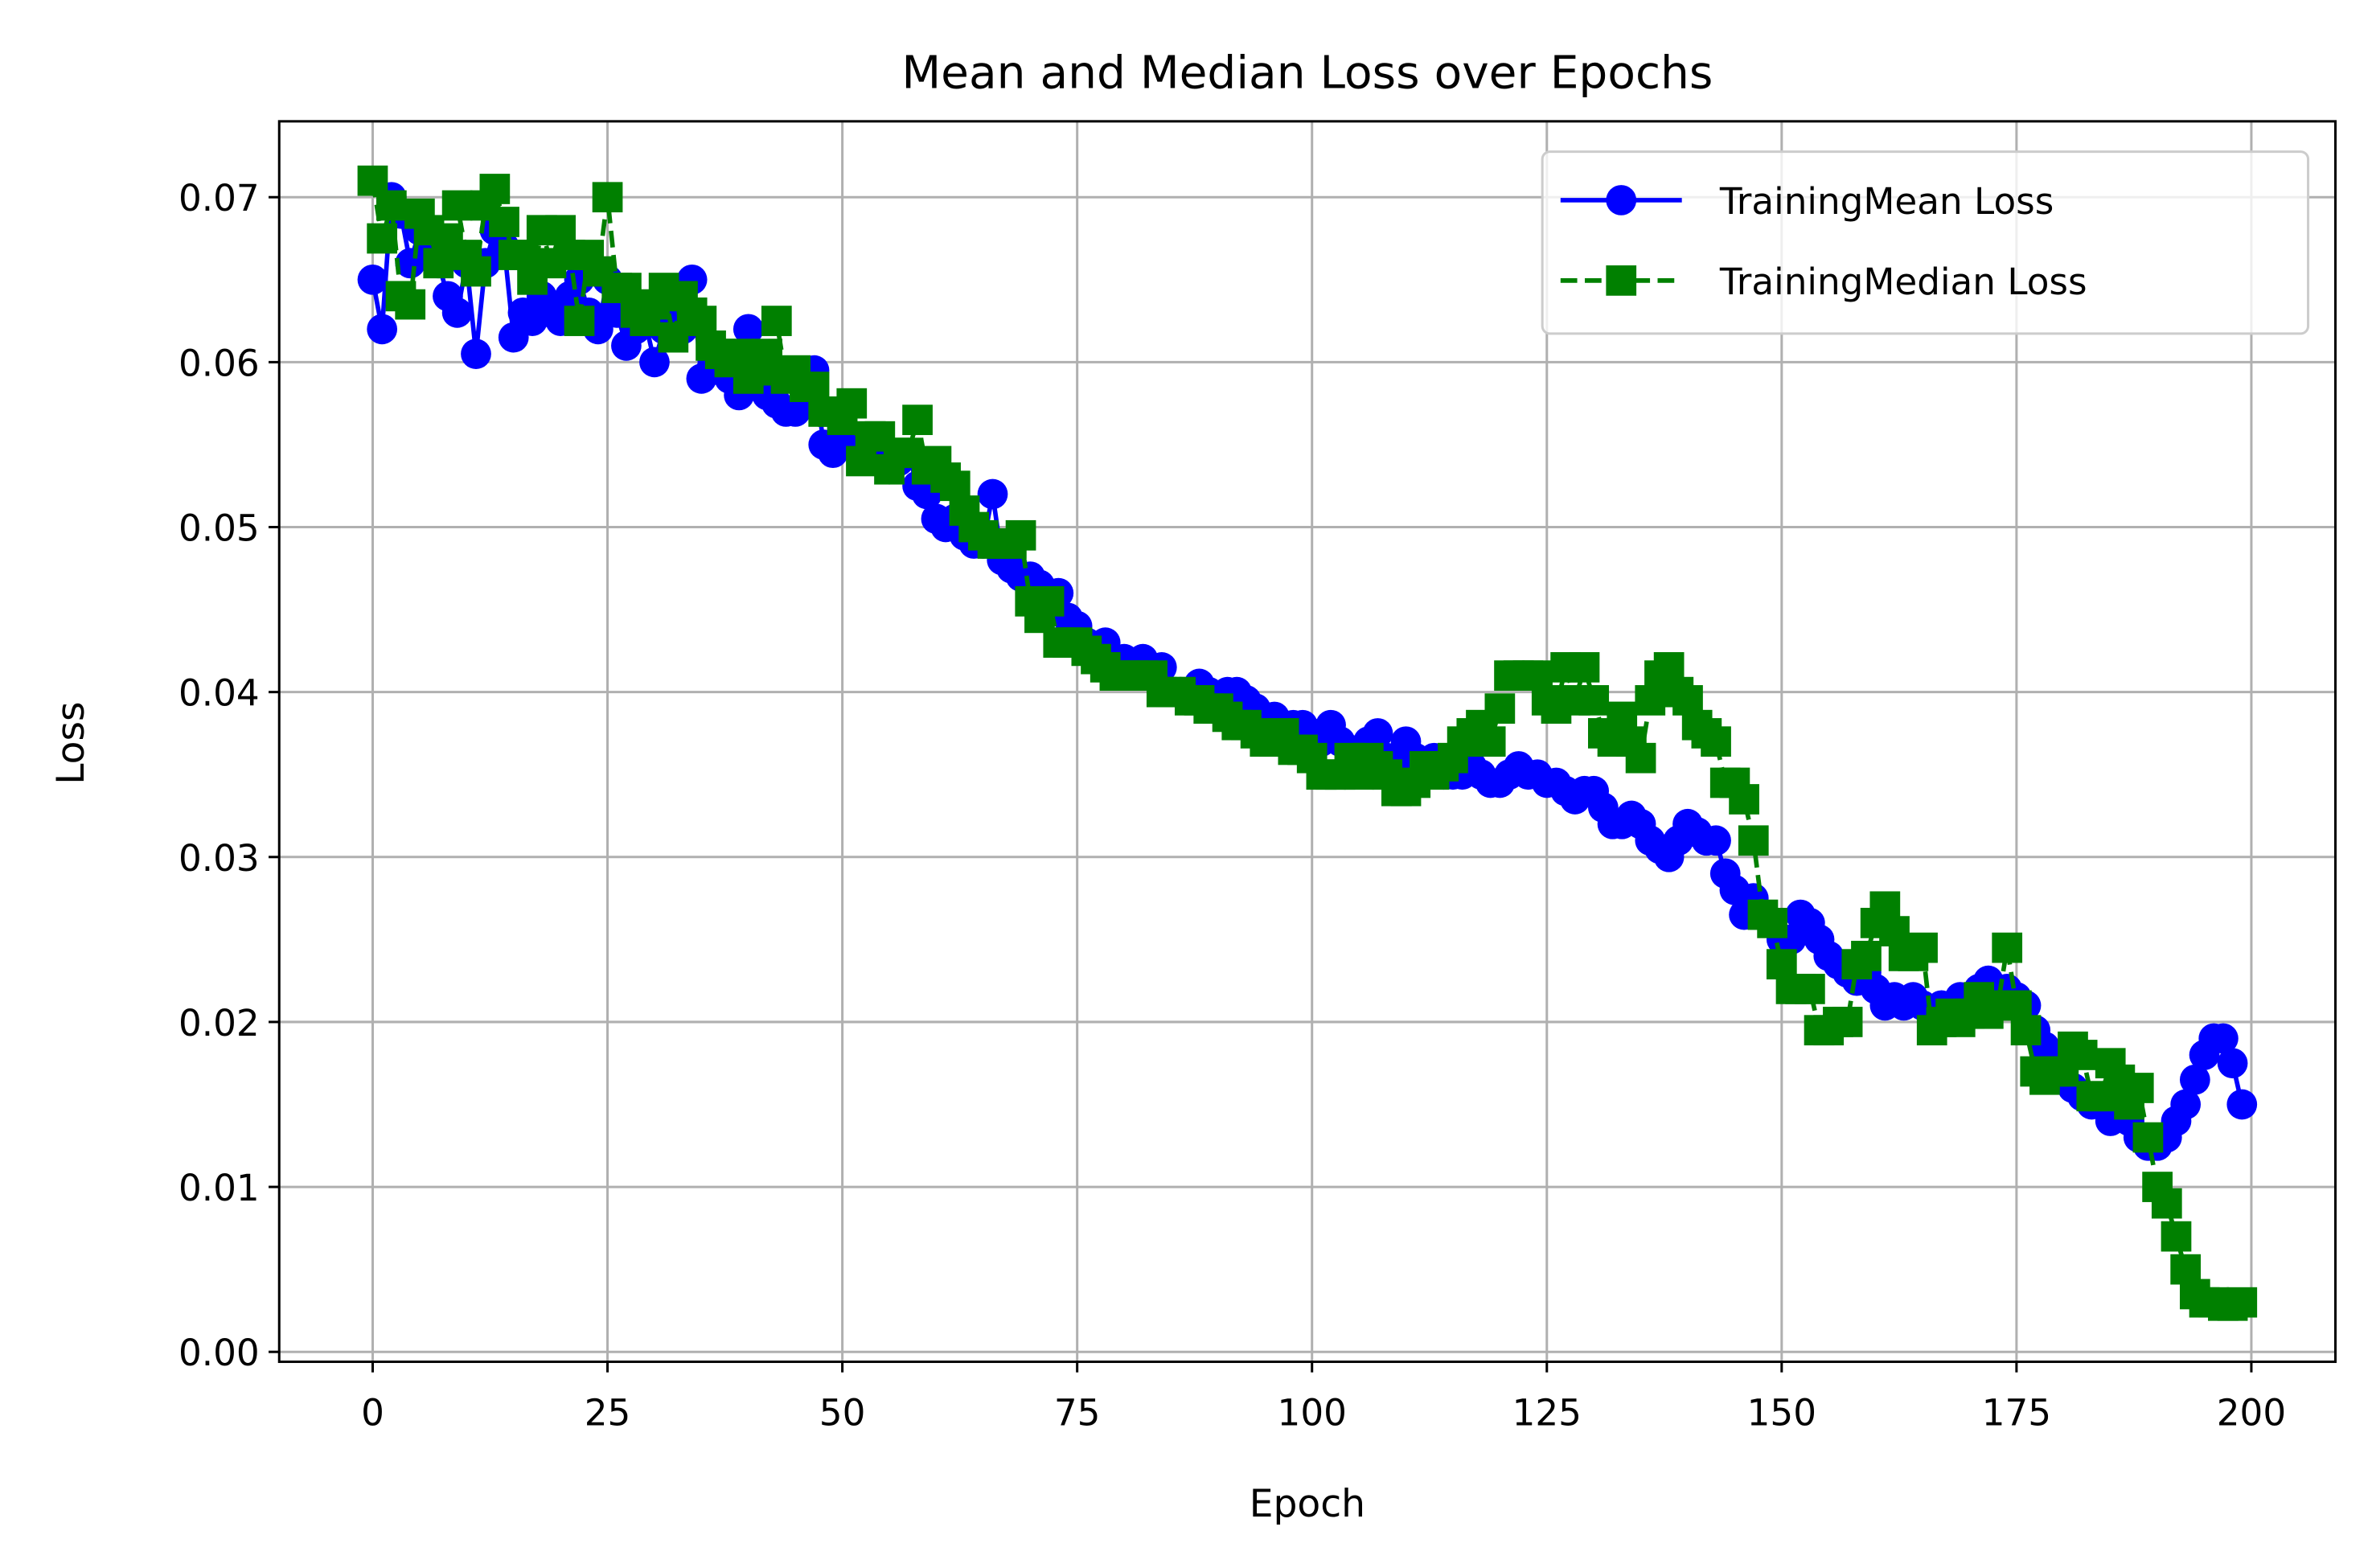 Image resolution: width=2372 pixels, height=1568 pixels. Describe the element at coordinates (1077, 1413) in the screenshot. I see `x-tick-label: 75` at that location.